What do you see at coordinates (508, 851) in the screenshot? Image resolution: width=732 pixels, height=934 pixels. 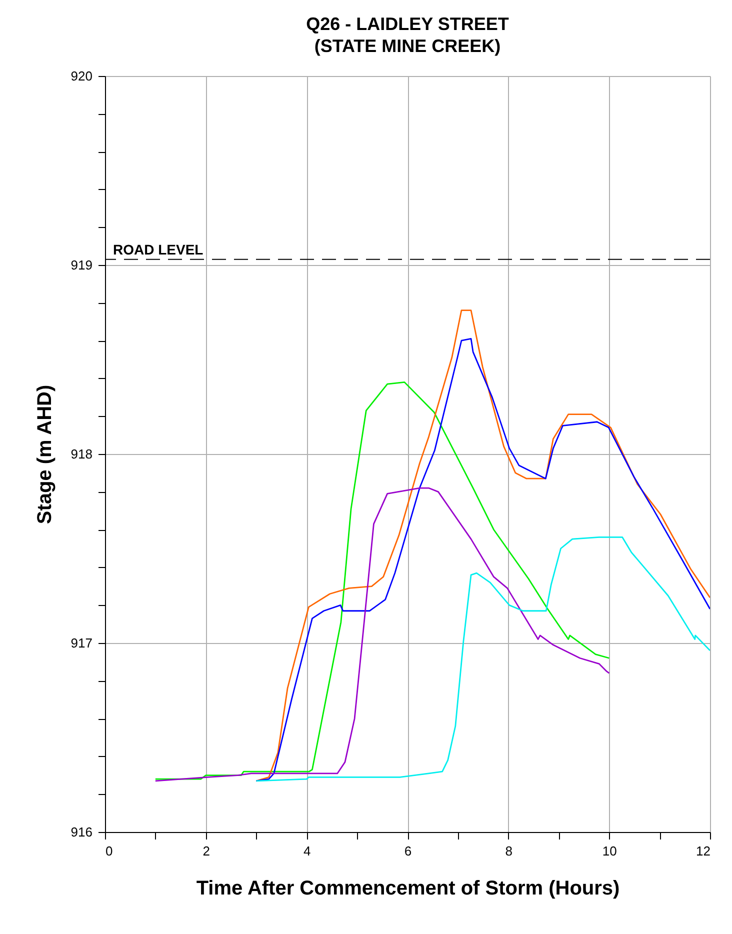 I see `x-tick-label: 8` at bounding box center [508, 851].